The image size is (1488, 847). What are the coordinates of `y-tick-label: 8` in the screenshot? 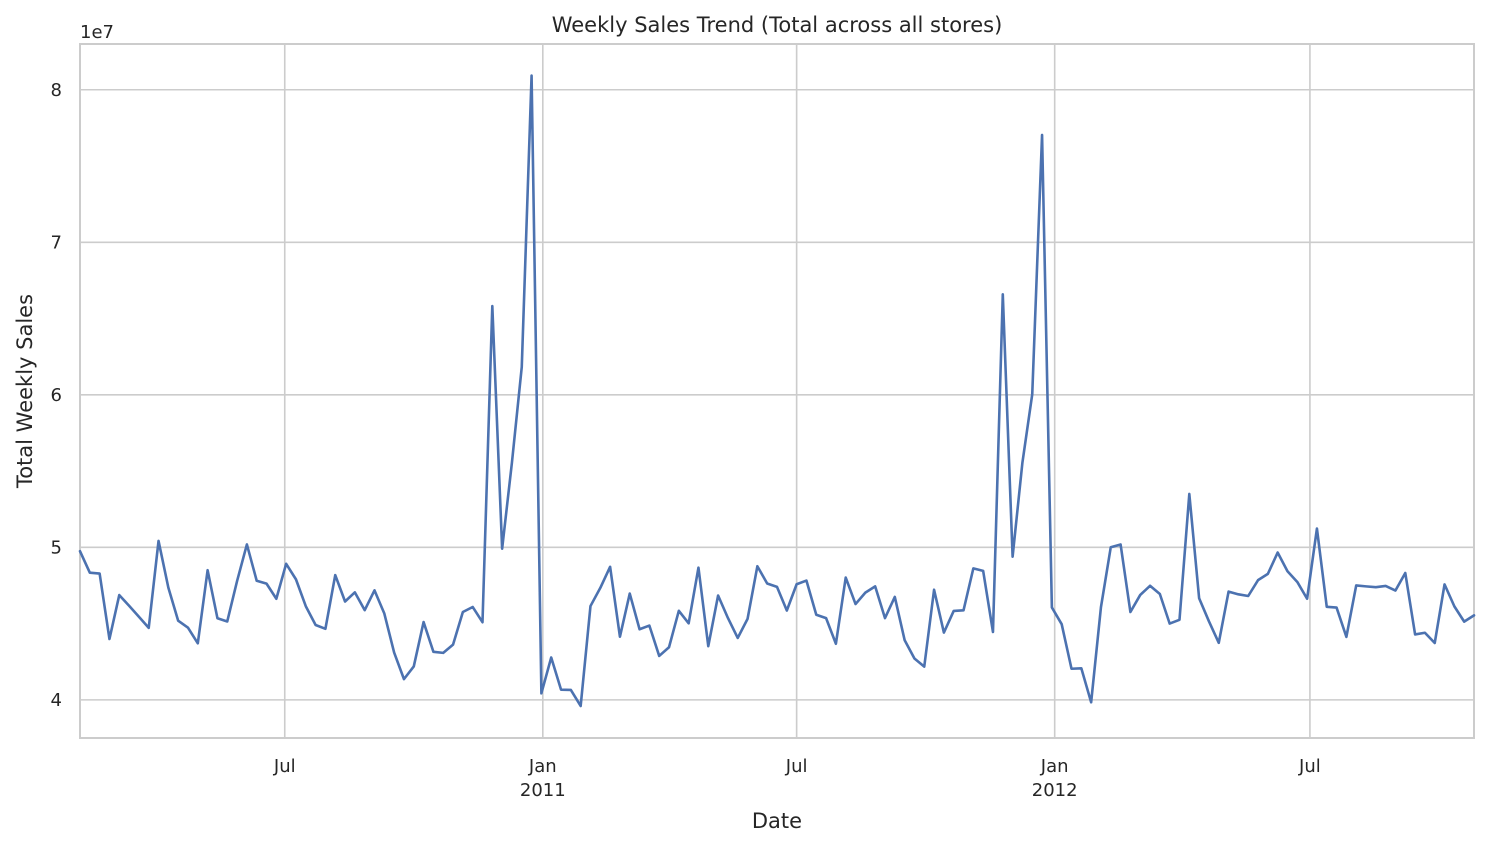 It's located at (56, 90).